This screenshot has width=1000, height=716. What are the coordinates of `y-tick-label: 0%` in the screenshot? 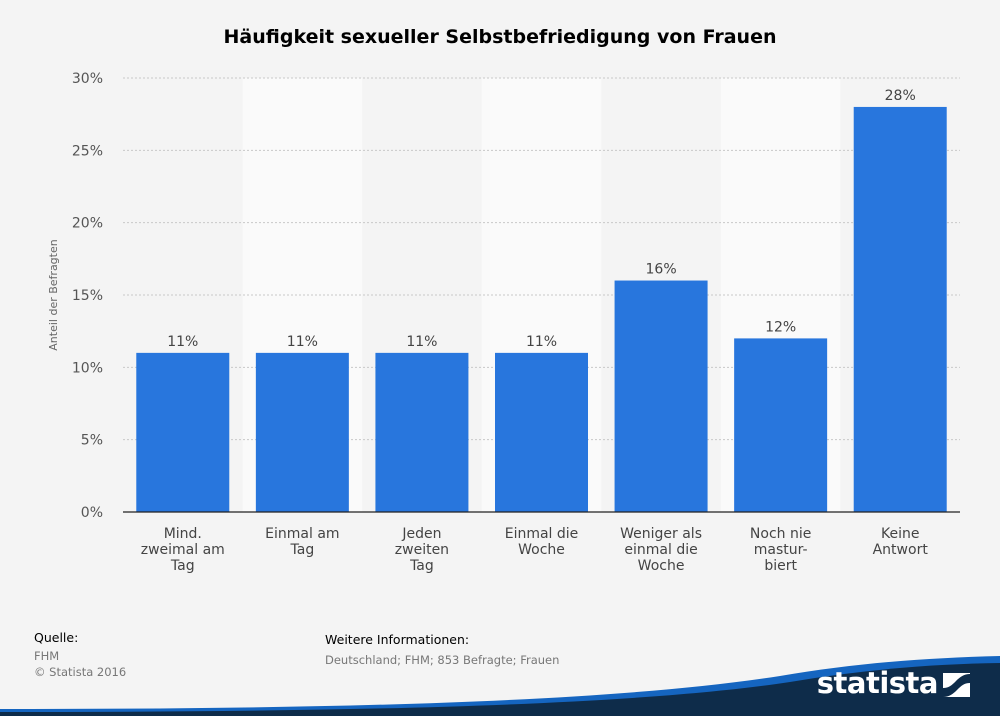 It's located at (92, 513).